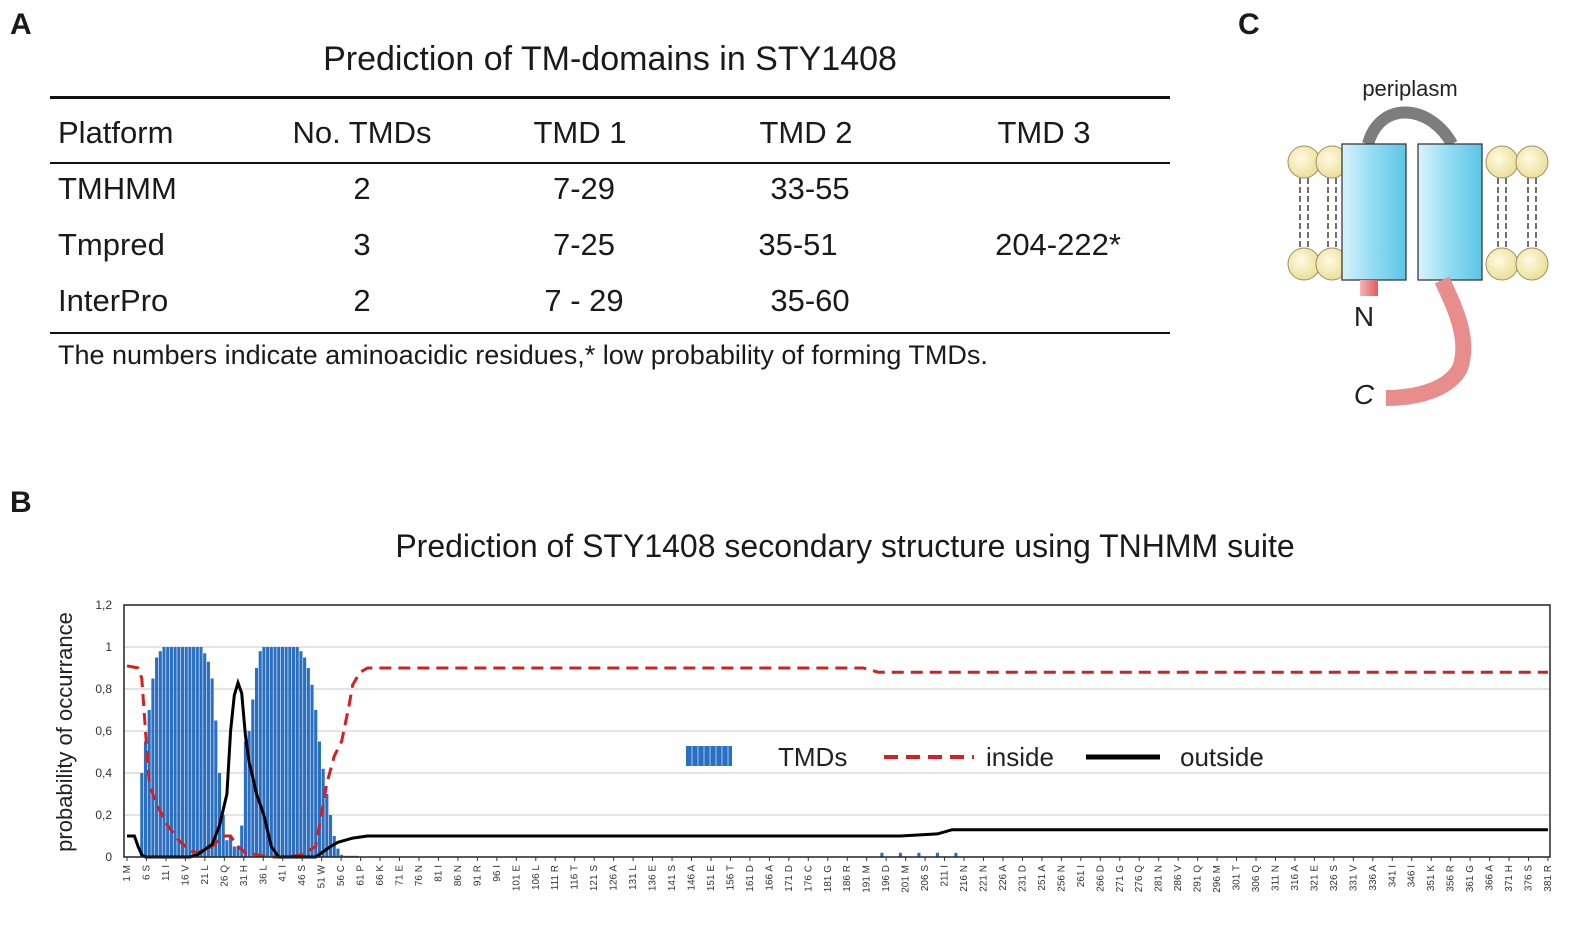  I want to click on n-terminus, so click(1369, 288).